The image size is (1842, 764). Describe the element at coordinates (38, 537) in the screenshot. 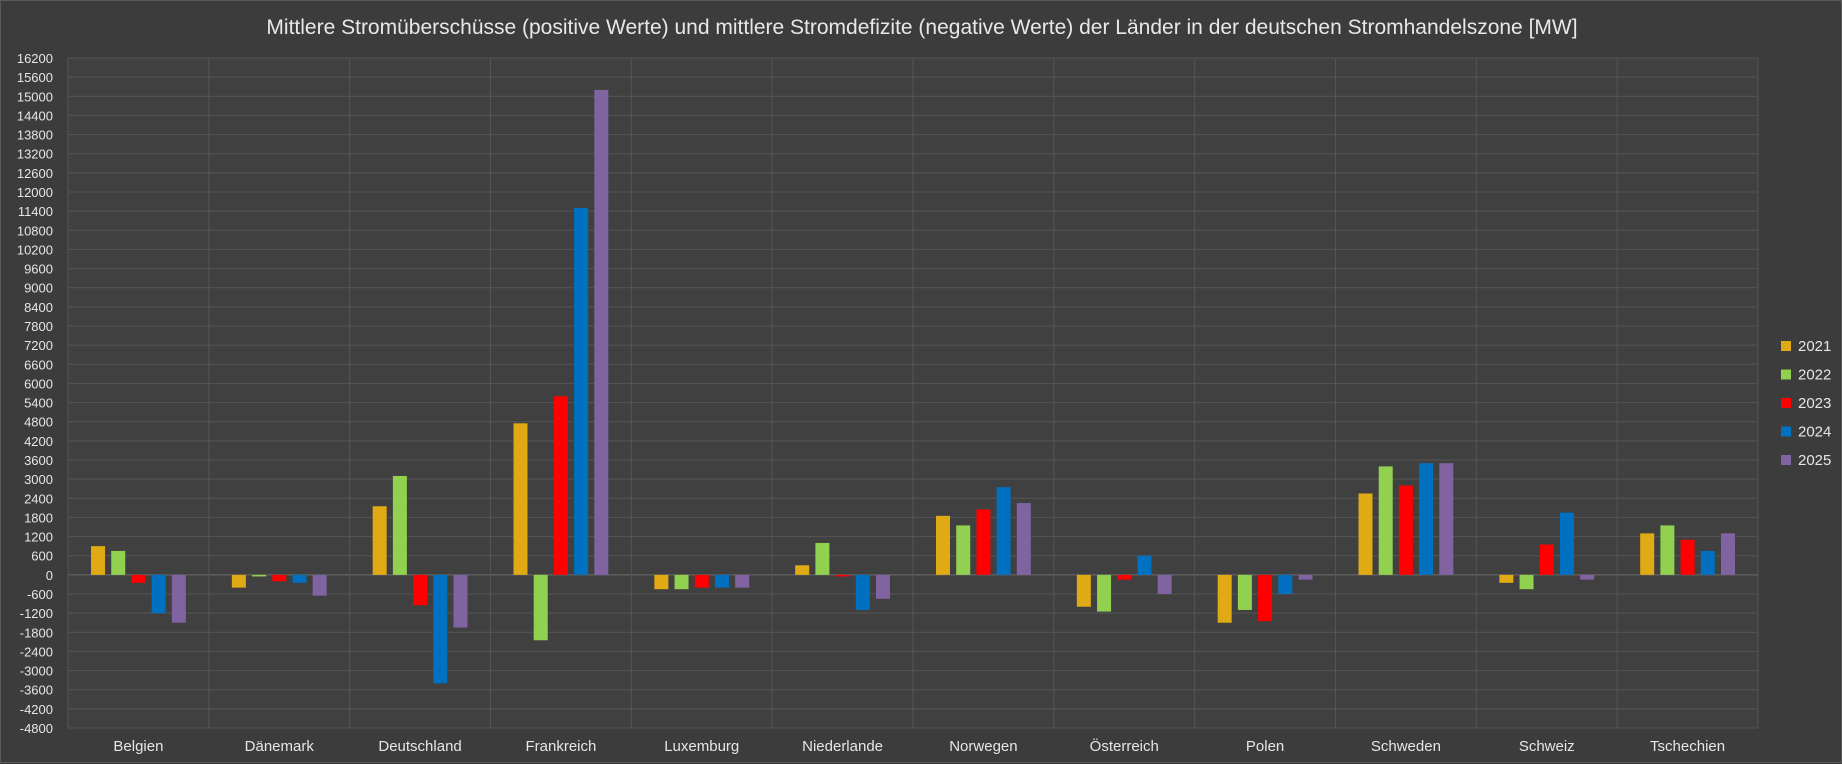

I see `y-tick-label: 1200` at that location.